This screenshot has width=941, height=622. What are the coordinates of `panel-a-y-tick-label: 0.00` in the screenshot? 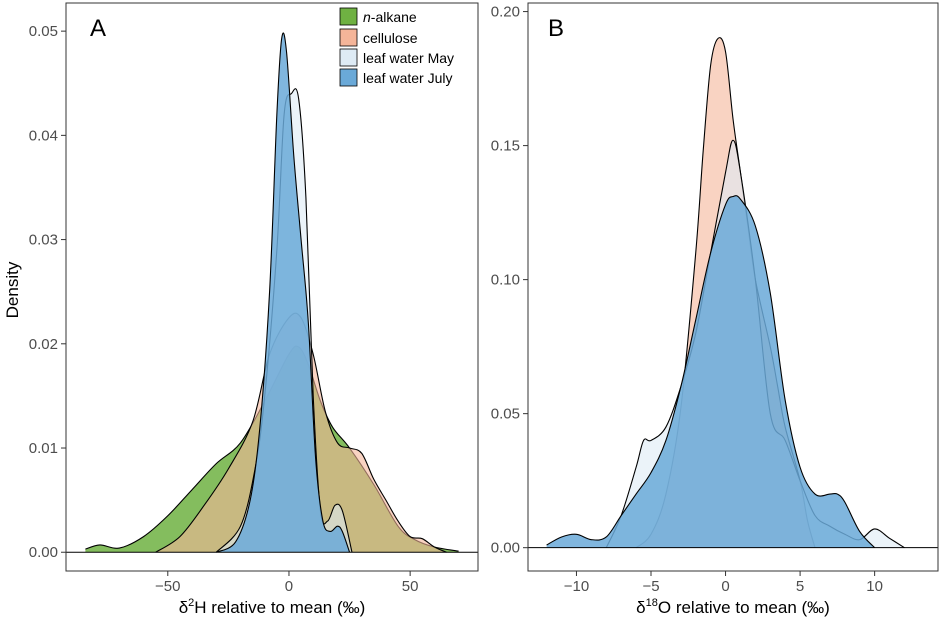 It's located at (43, 552).